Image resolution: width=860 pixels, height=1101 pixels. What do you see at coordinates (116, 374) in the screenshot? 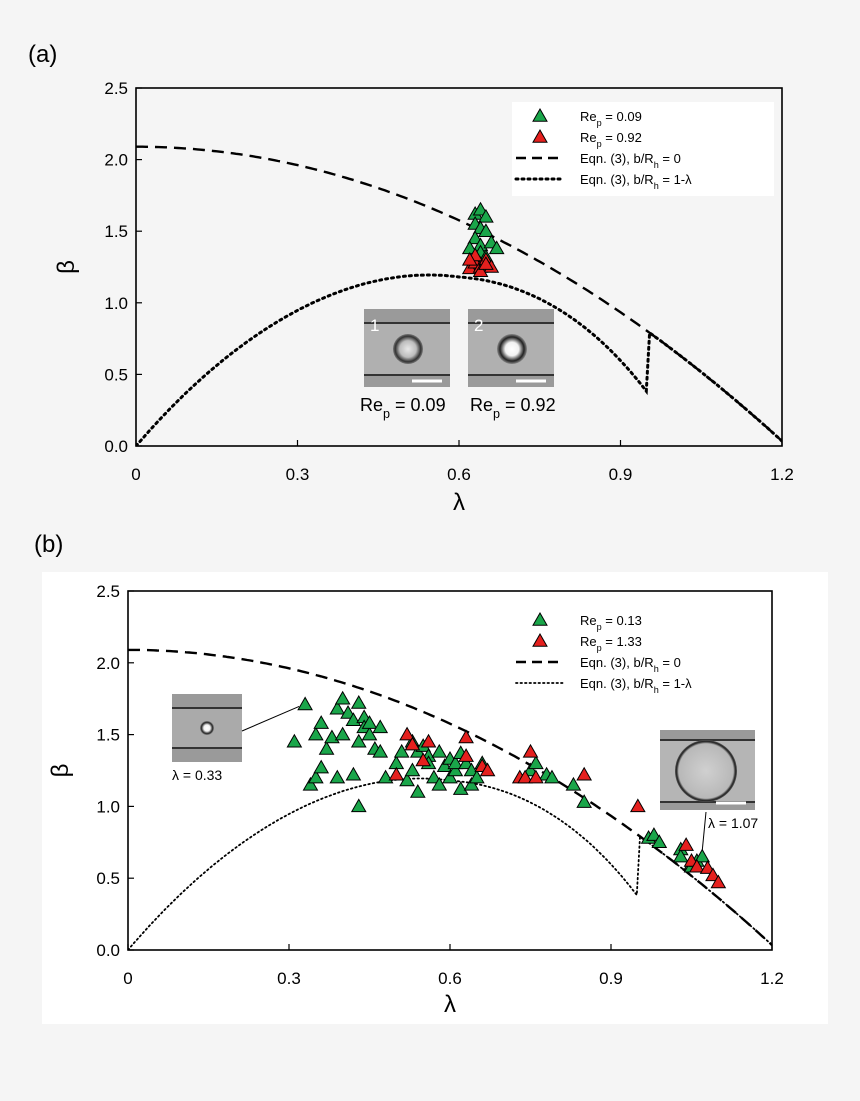
I see `y-tick-label: 0.5` at bounding box center [116, 374].